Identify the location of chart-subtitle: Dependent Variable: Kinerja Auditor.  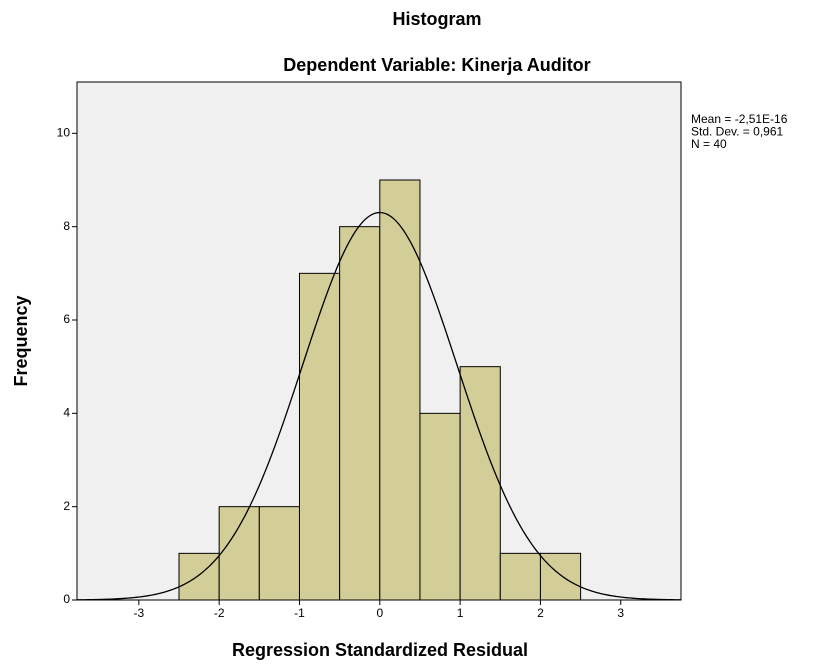
(436, 65).